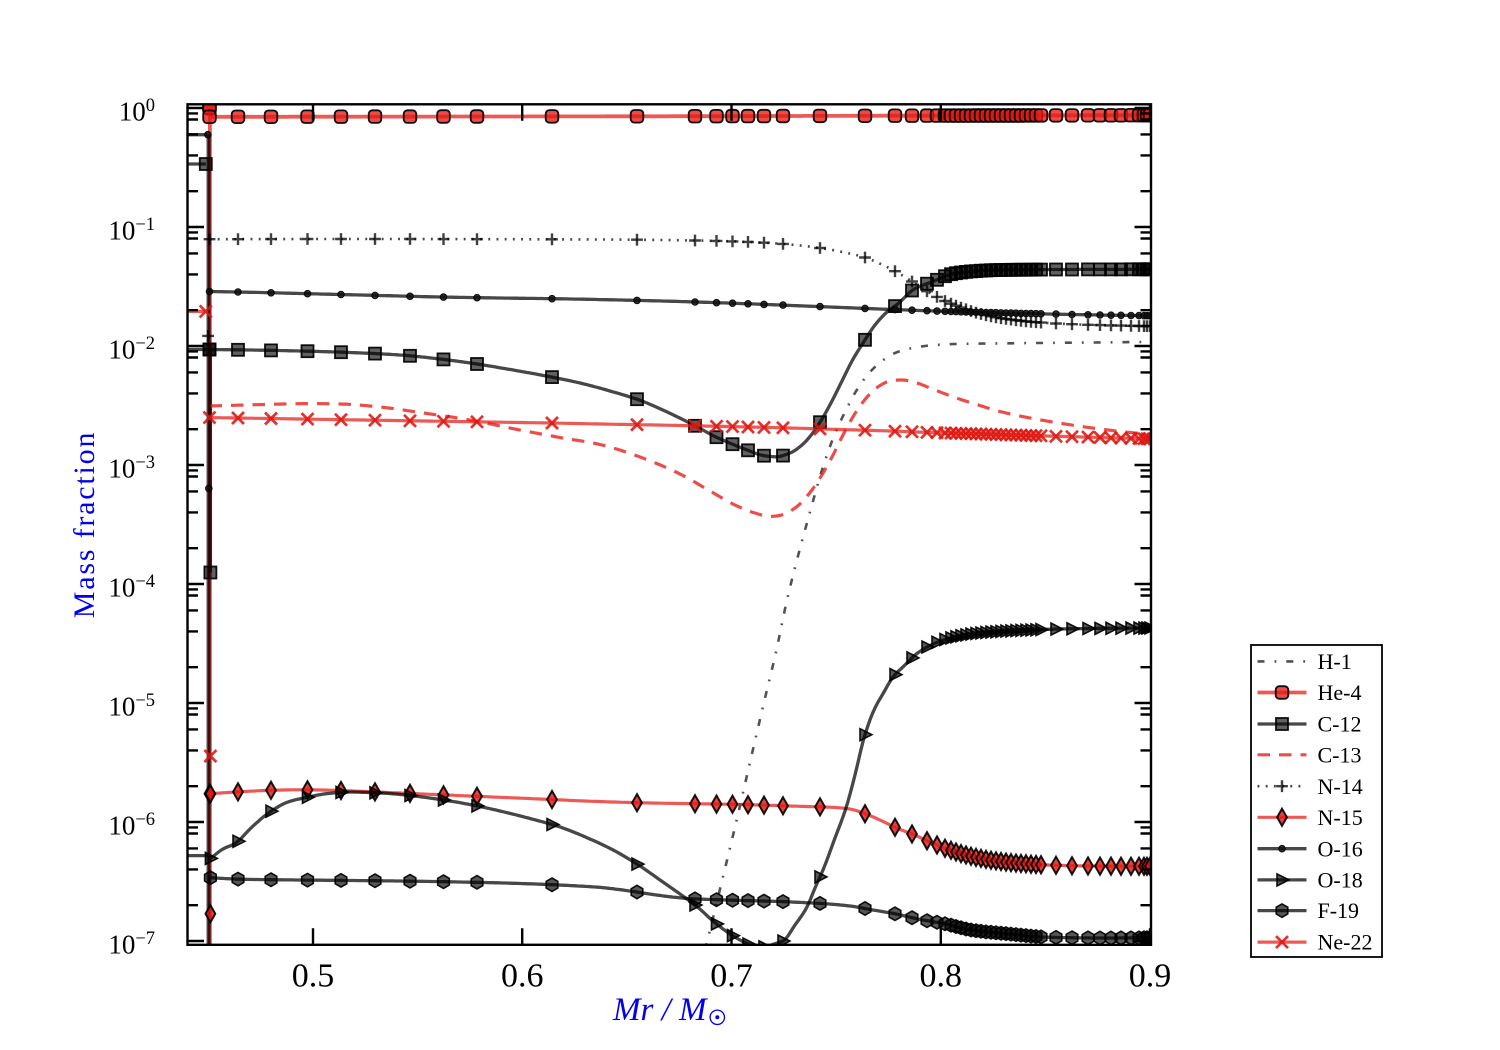 This screenshot has width=1500, height=1050. Describe the element at coordinates (1340, 786) in the screenshot. I see `svg-text: N-14` at that location.